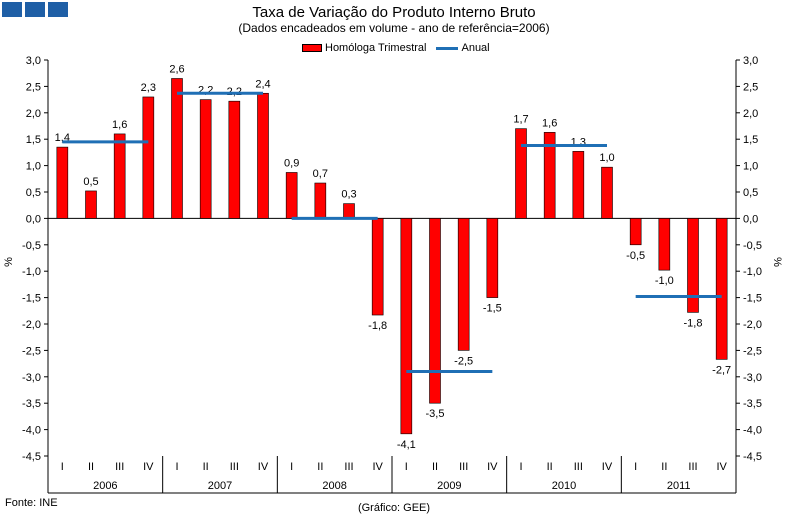 The width and height of the screenshot is (788, 515). What do you see at coordinates (564, 486) in the screenshot?
I see `year-label: 2010` at bounding box center [564, 486].